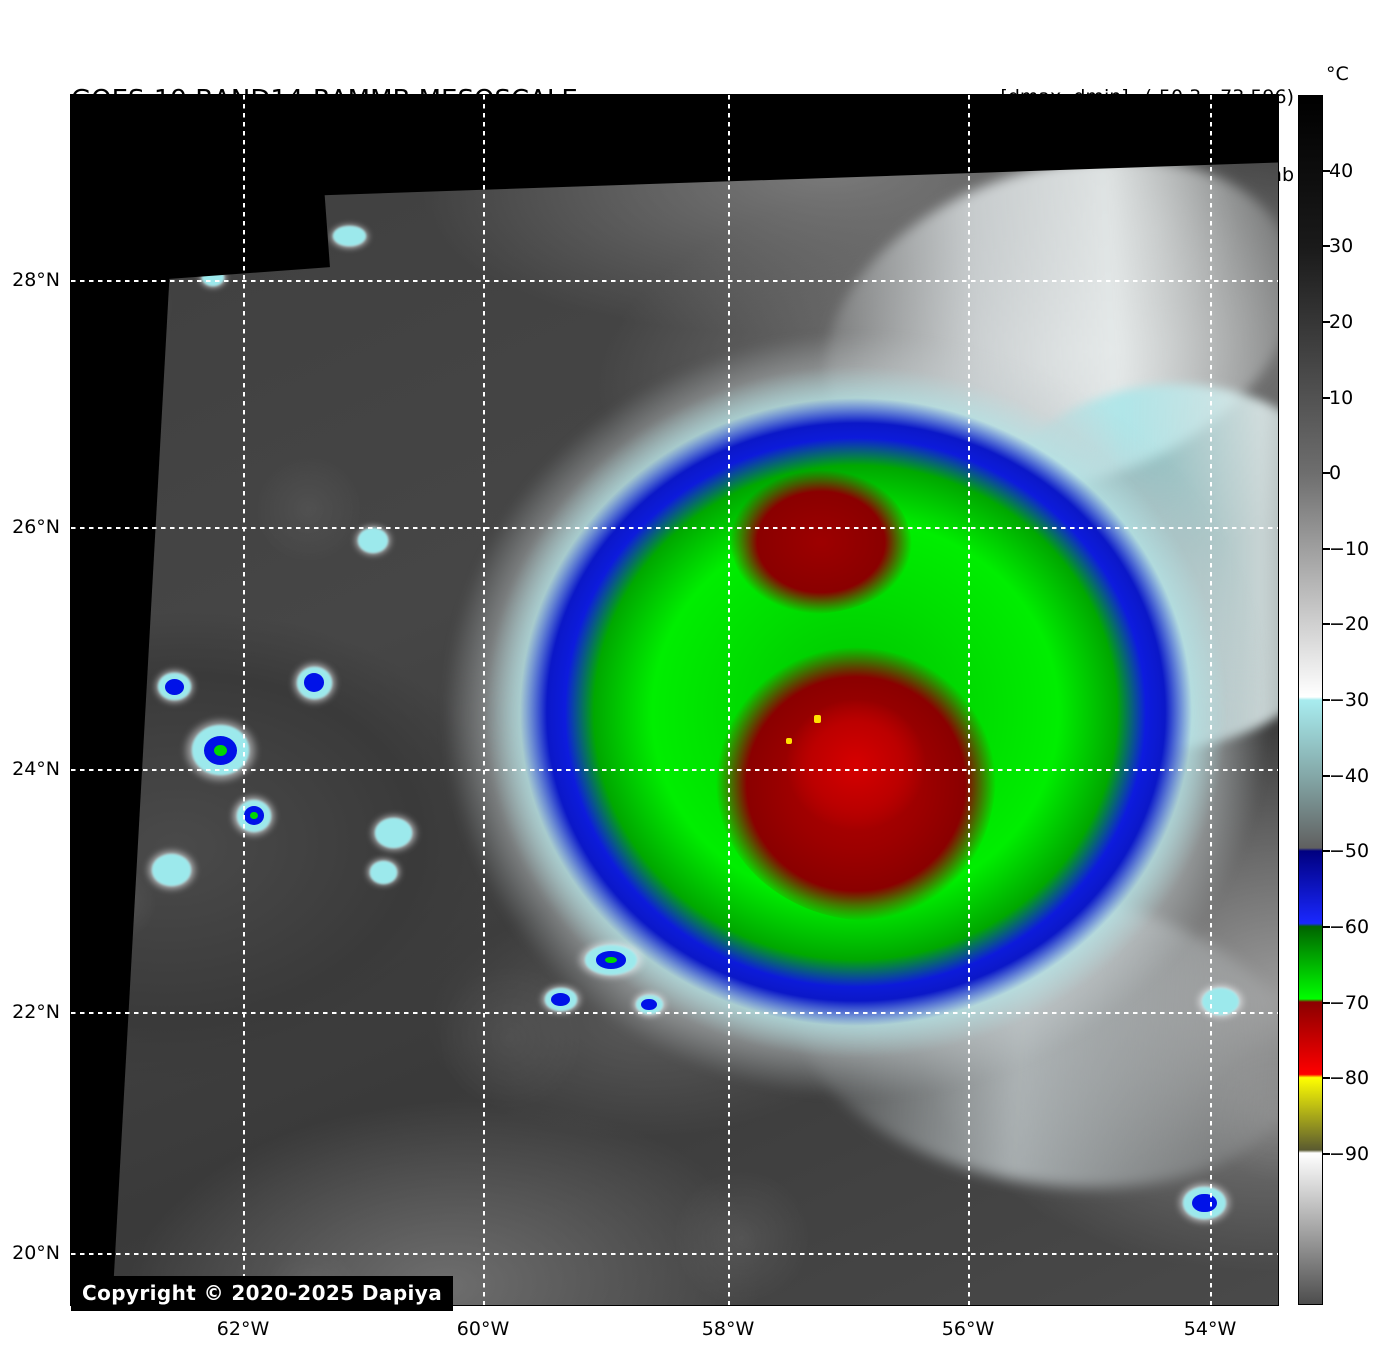 This screenshot has width=1390, height=1359. Describe the element at coordinates (262, 1293) in the screenshot. I see `copyright-badge: Copyright © 2020-2025 Dapiya` at that location.